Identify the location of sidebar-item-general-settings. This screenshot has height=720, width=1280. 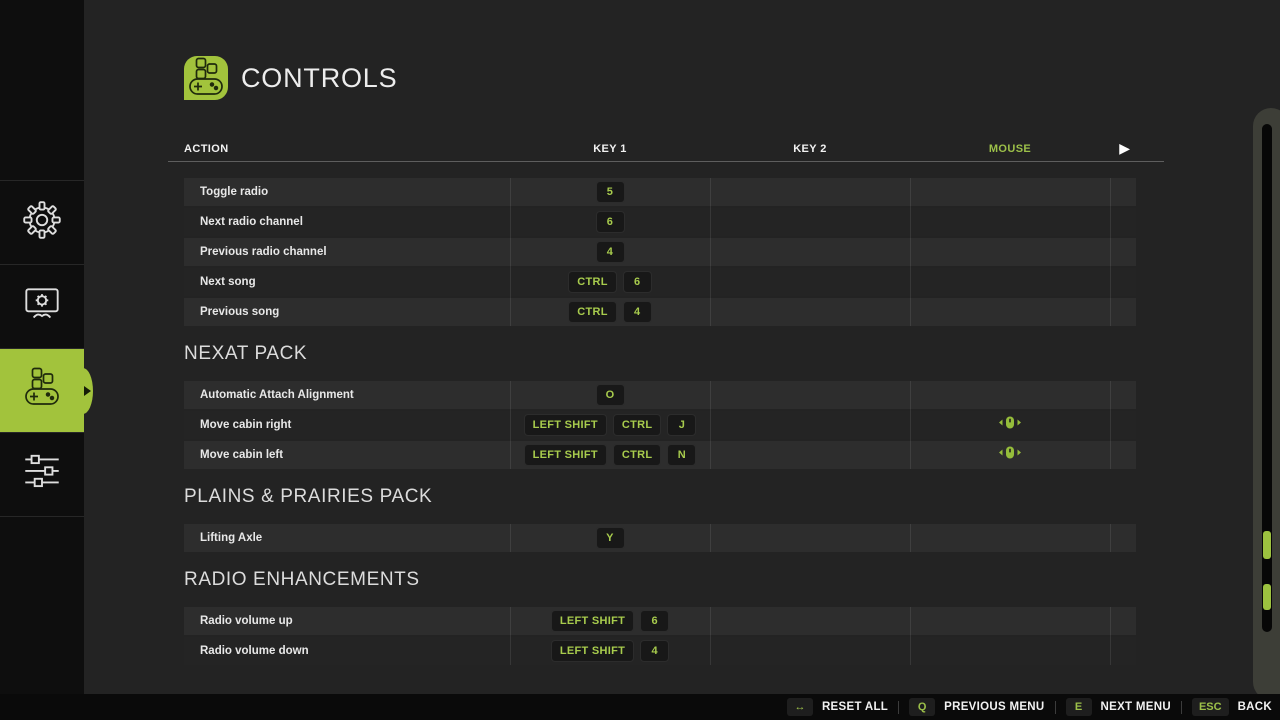
(42, 222).